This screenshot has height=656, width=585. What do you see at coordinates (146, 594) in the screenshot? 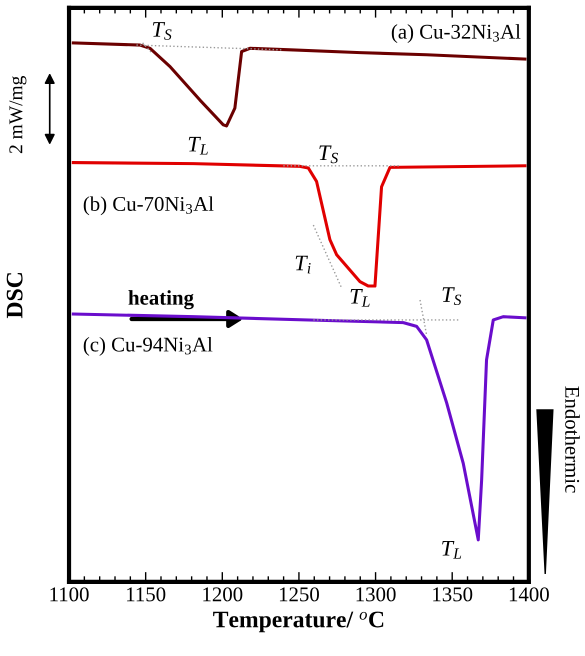
I see `x-tick-label: 1150` at bounding box center [146, 594].